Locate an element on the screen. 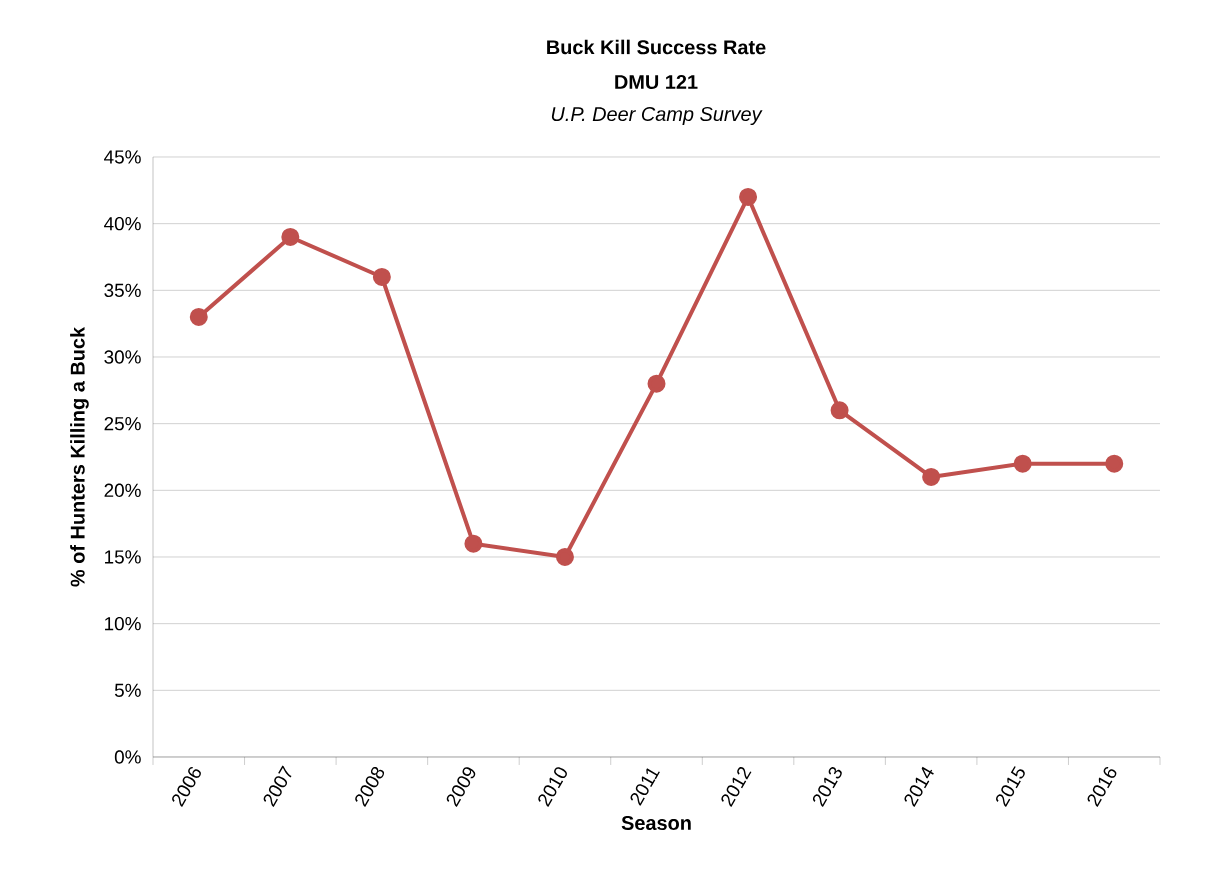 The width and height of the screenshot is (1207, 895). chart-subtitle: DMU 121 is located at coordinates (656, 82).